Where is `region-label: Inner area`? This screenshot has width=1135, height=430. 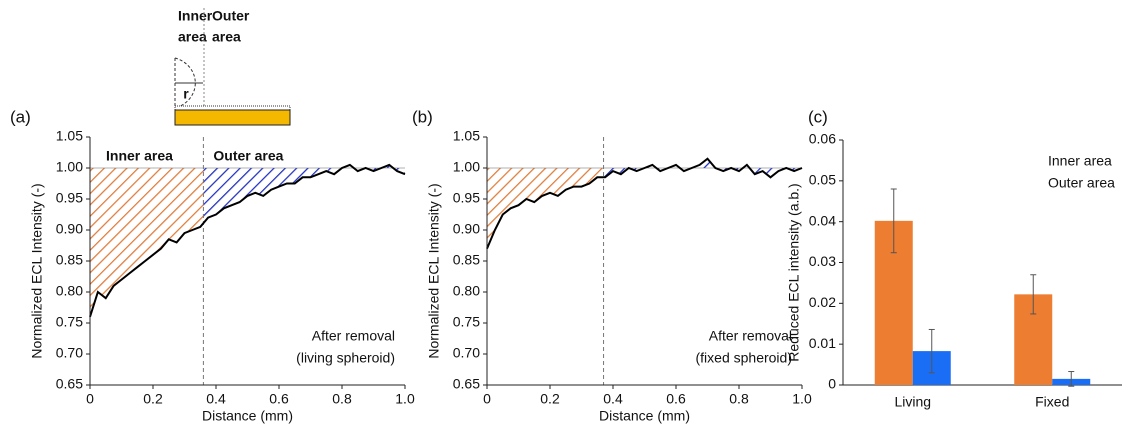 region-label: Inner area is located at coordinates (139, 156).